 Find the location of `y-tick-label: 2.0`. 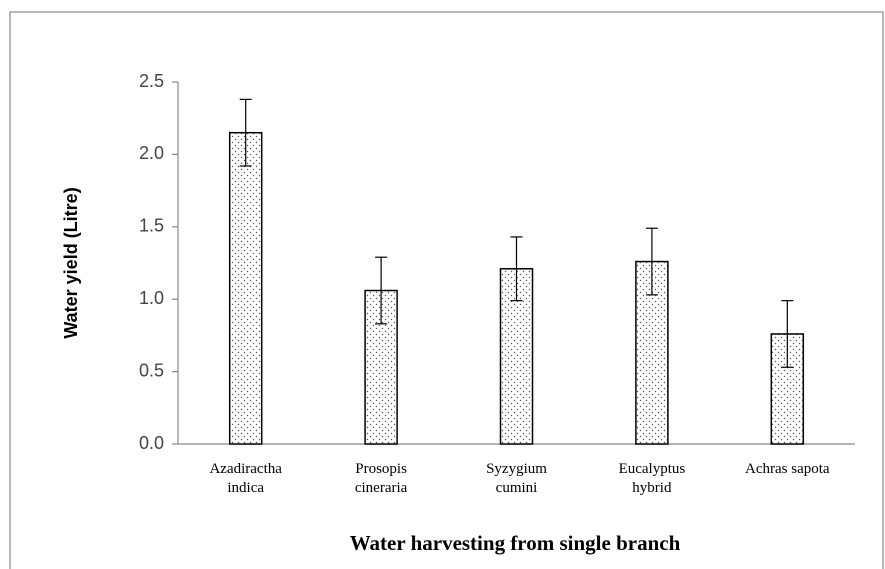

y-tick-label: 2.0 is located at coordinates (151, 153).